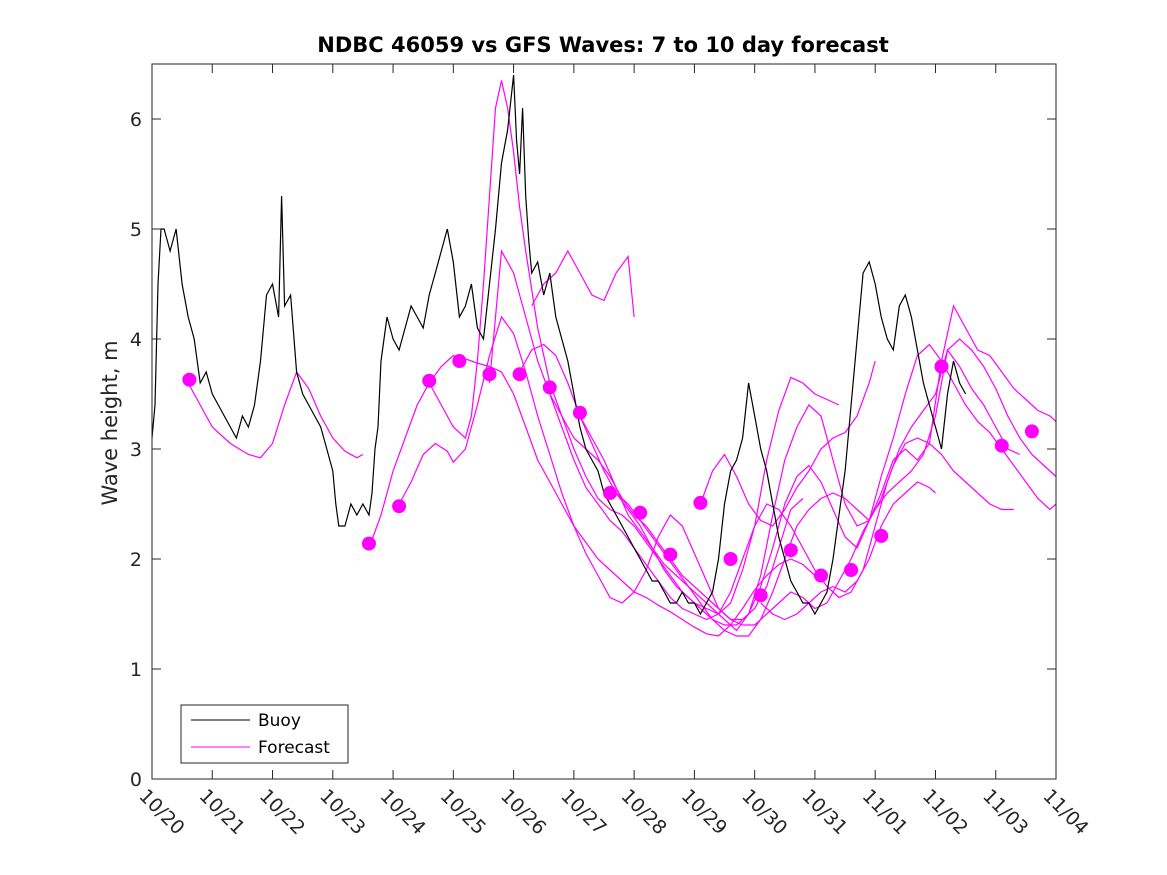 The width and height of the screenshot is (1167, 875). I want to click on y-tick-label: 2, so click(136, 560).